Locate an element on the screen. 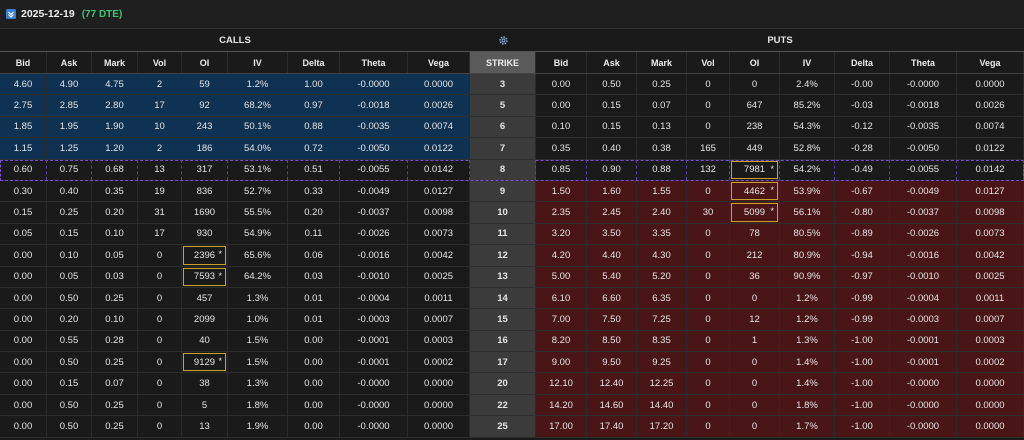 The height and width of the screenshot is (440, 1024). cell: 17.40 is located at coordinates (612, 426).